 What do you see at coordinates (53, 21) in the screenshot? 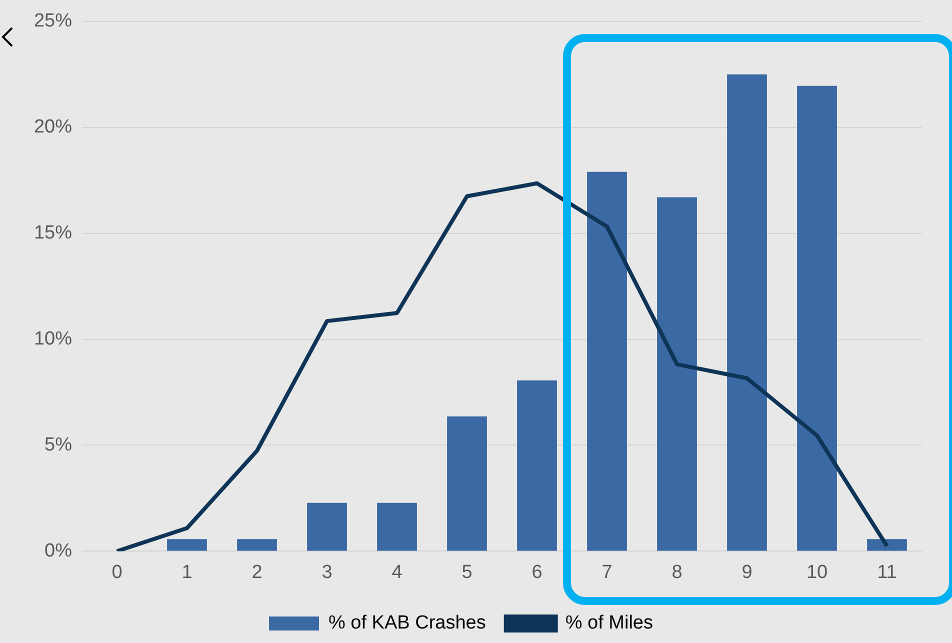
I see `y-tick-label: 25%` at bounding box center [53, 21].